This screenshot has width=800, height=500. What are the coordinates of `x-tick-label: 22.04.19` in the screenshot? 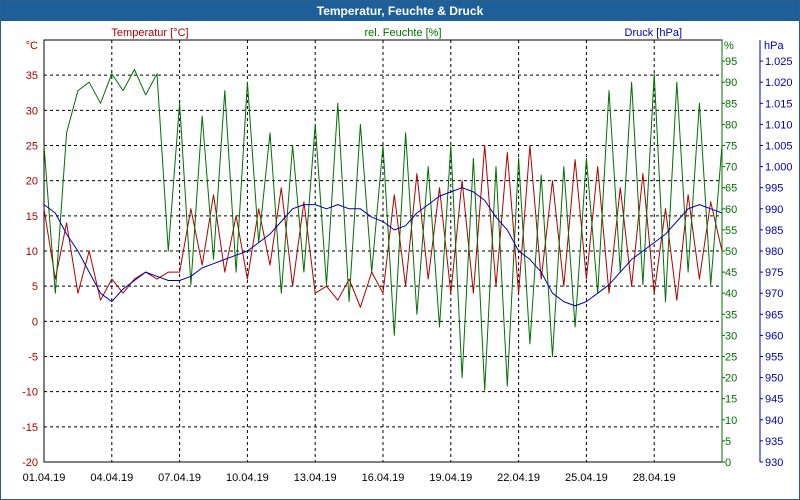 It's located at (518, 478).